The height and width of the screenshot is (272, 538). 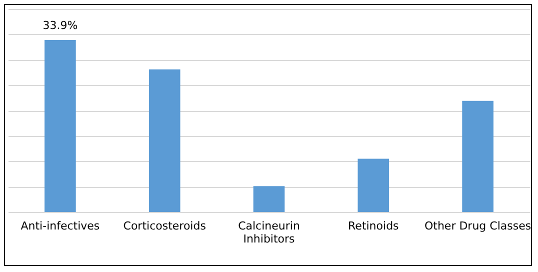 I want to click on x-tick-label: Corticosteroids, so click(x=164, y=226).